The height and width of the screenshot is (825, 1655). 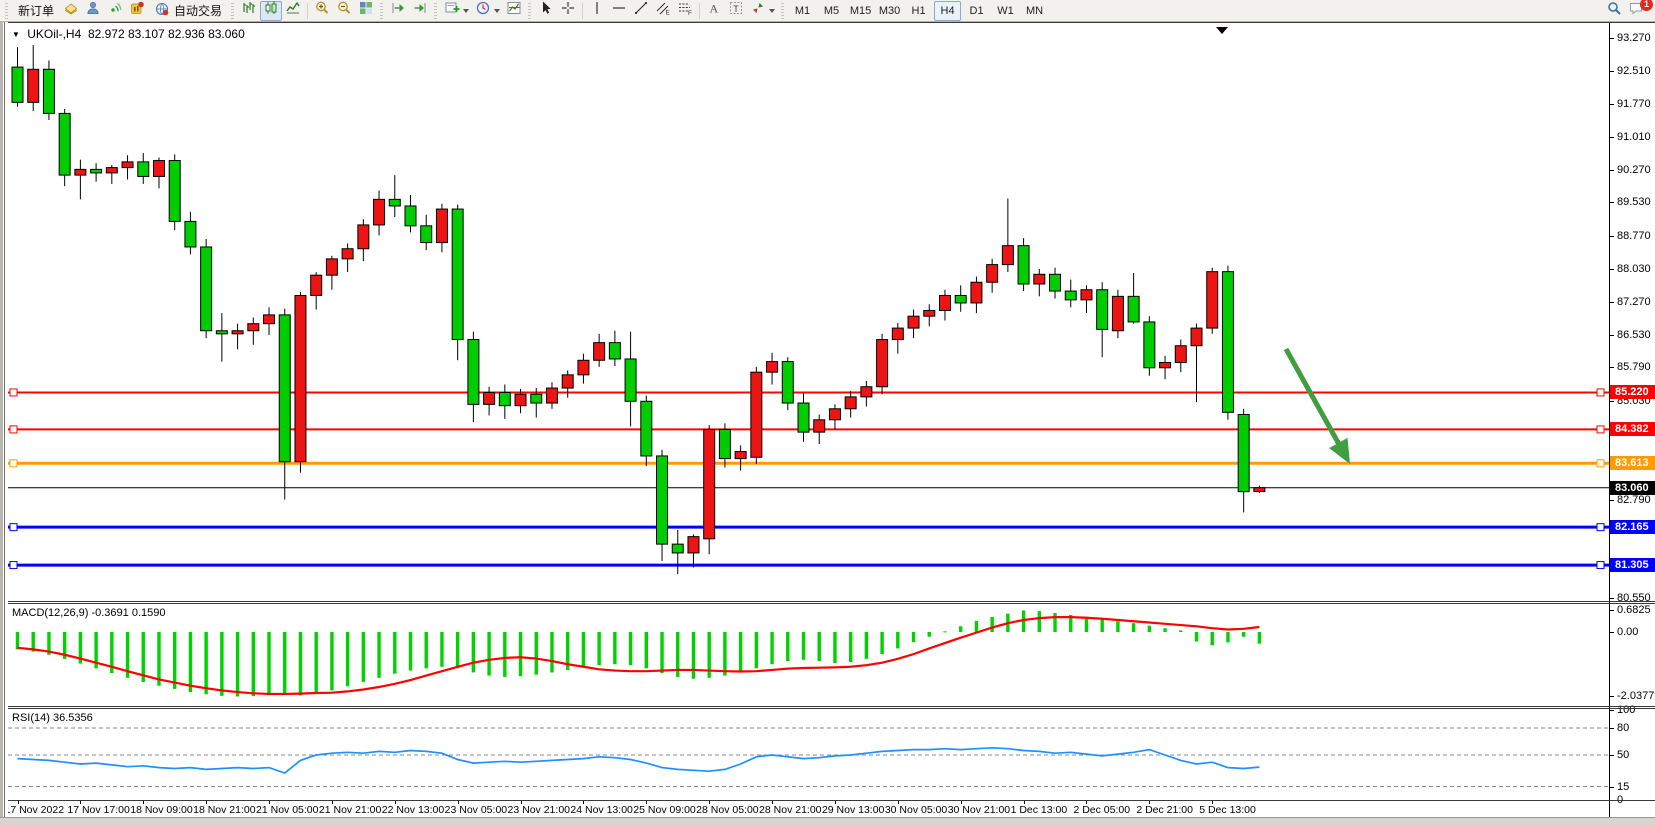 What do you see at coordinates (889, 10) in the screenshot?
I see `timeframe-button-m30: M30` at bounding box center [889, 10].